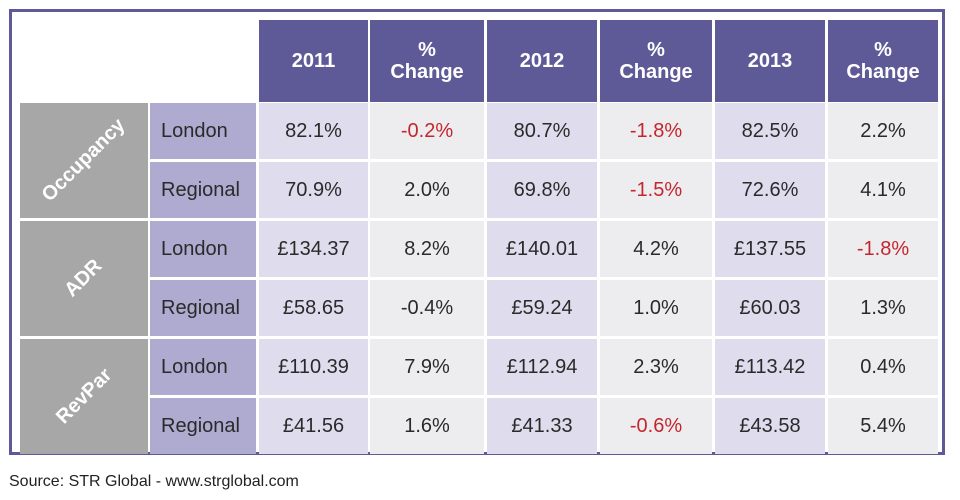  I want to click on group-label: RevPar, so click(84, 396).